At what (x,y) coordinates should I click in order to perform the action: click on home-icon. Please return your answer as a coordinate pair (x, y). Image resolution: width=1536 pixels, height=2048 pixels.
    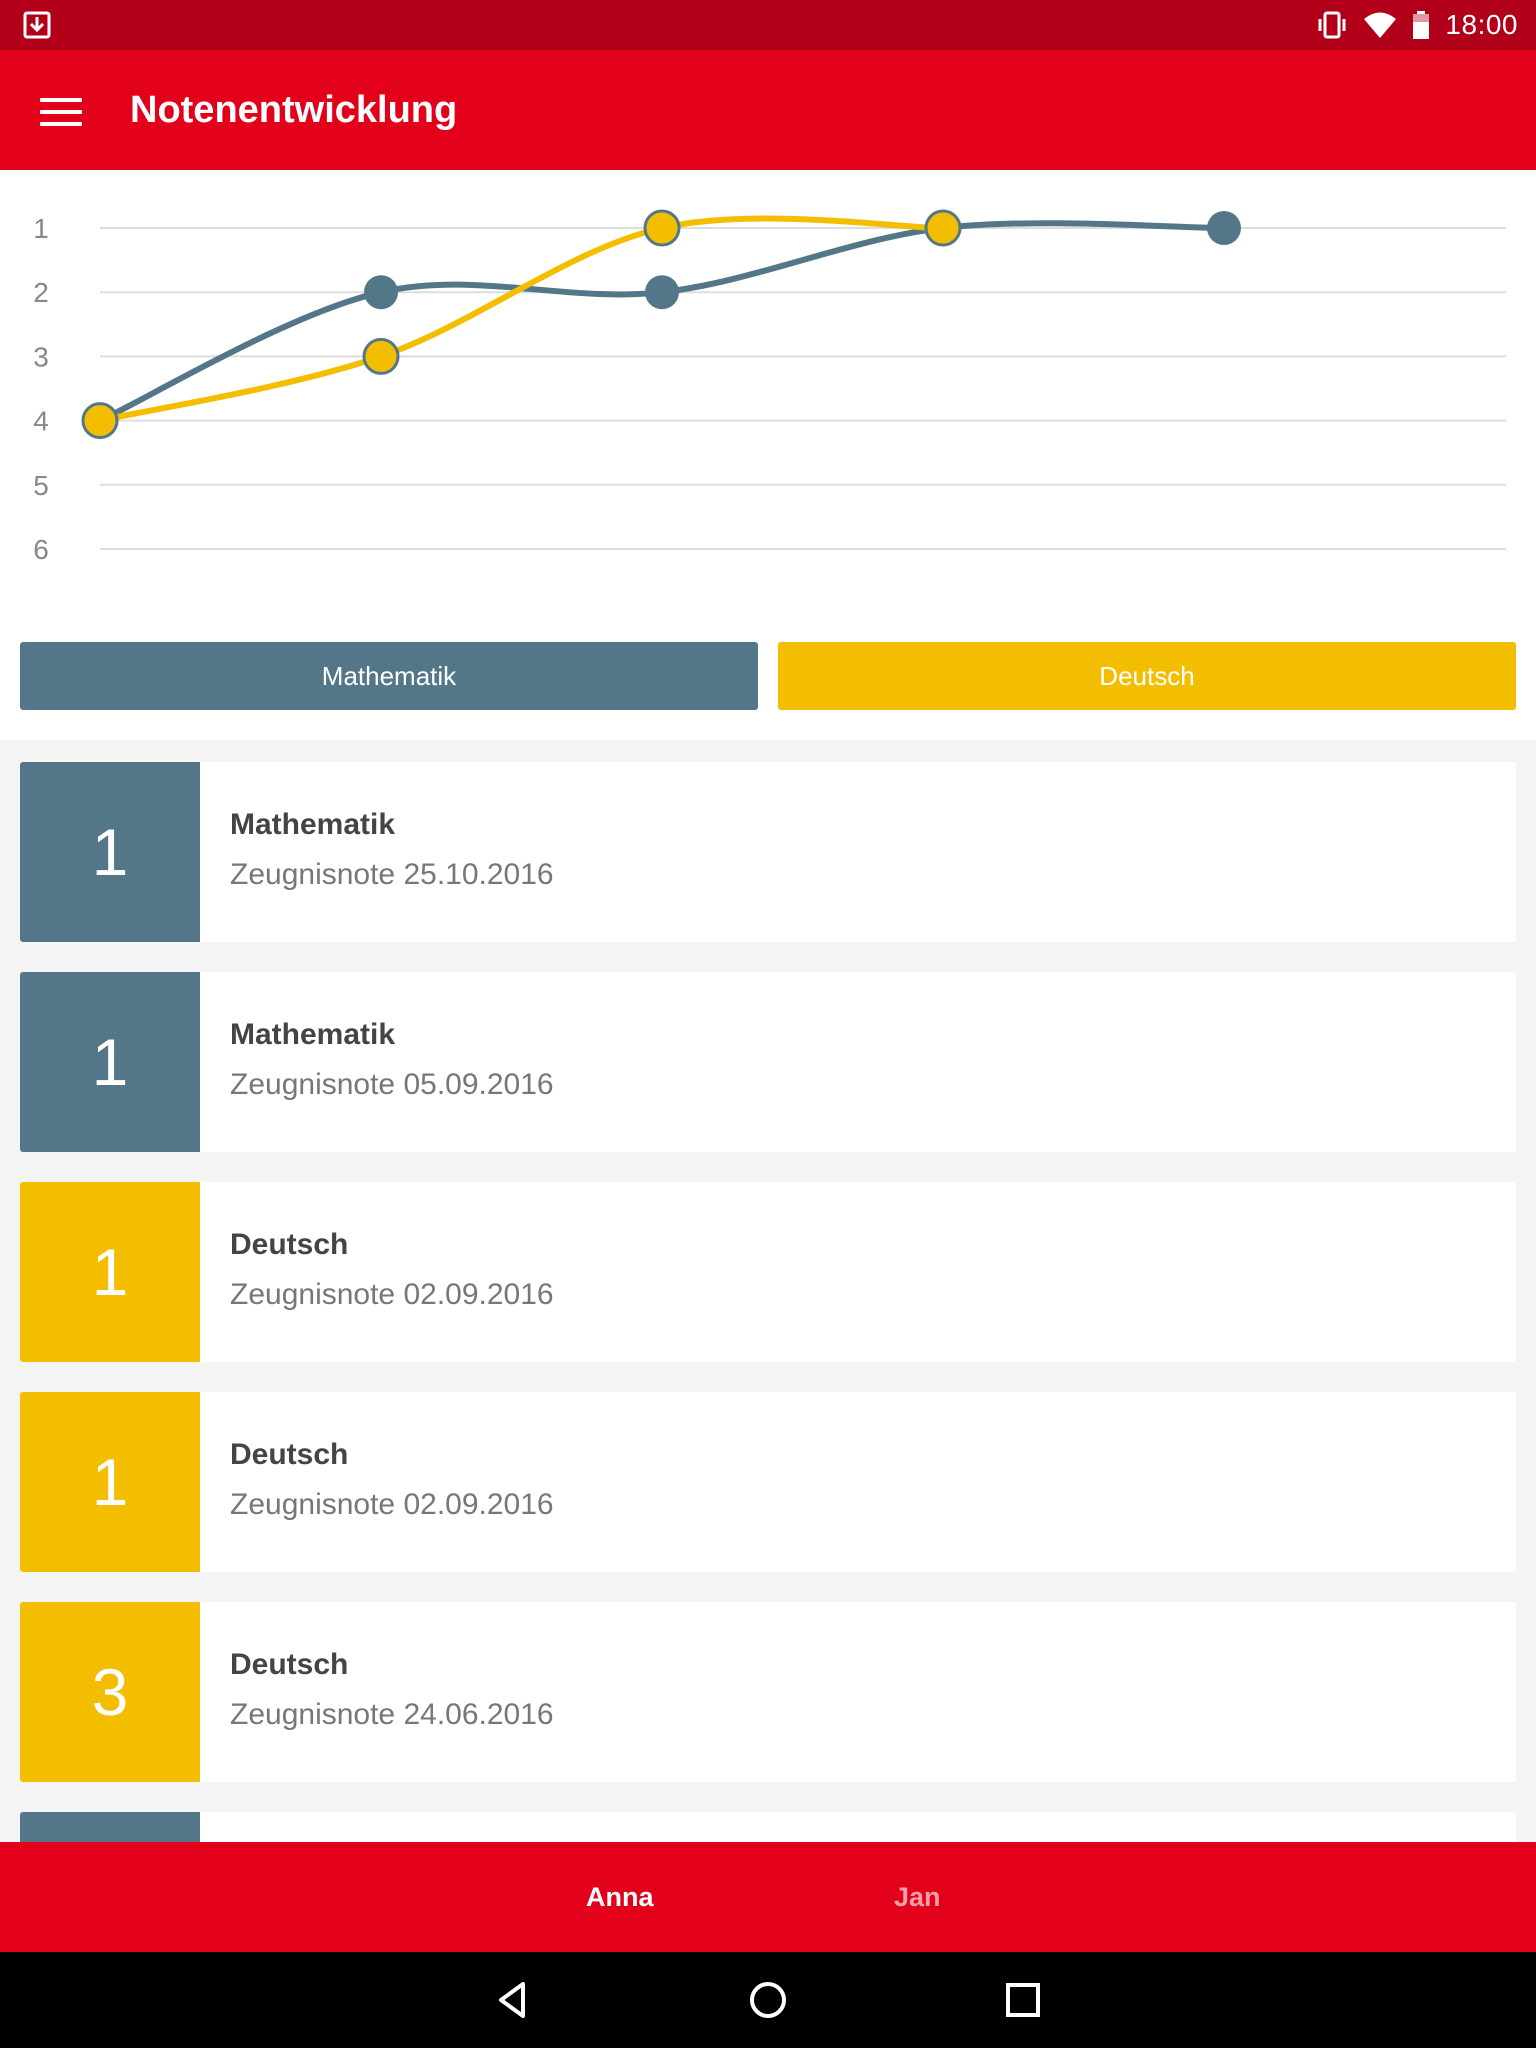
    Looking at the image, I should click on (768, 2000).